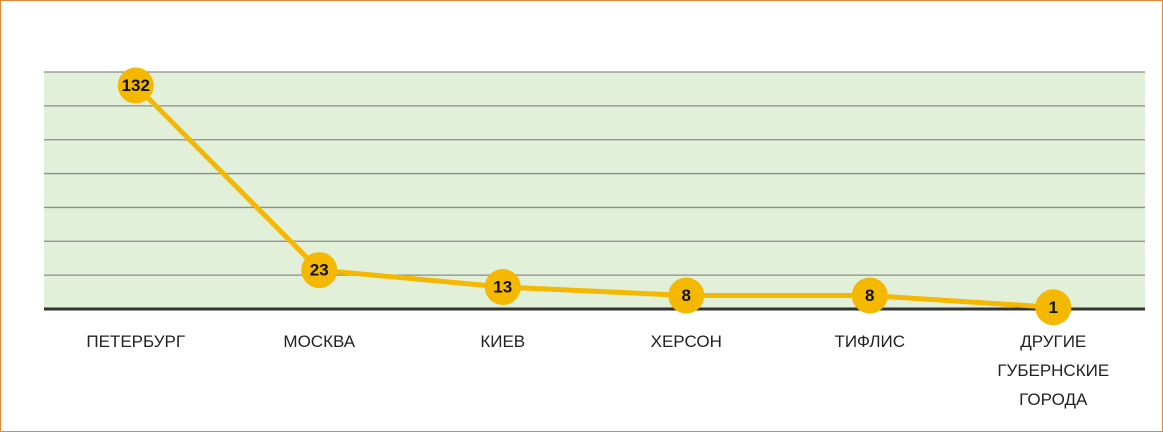 The height and width of the screenshot is (432, 1163). I want to click on value-label: 23, so click(319, 270).